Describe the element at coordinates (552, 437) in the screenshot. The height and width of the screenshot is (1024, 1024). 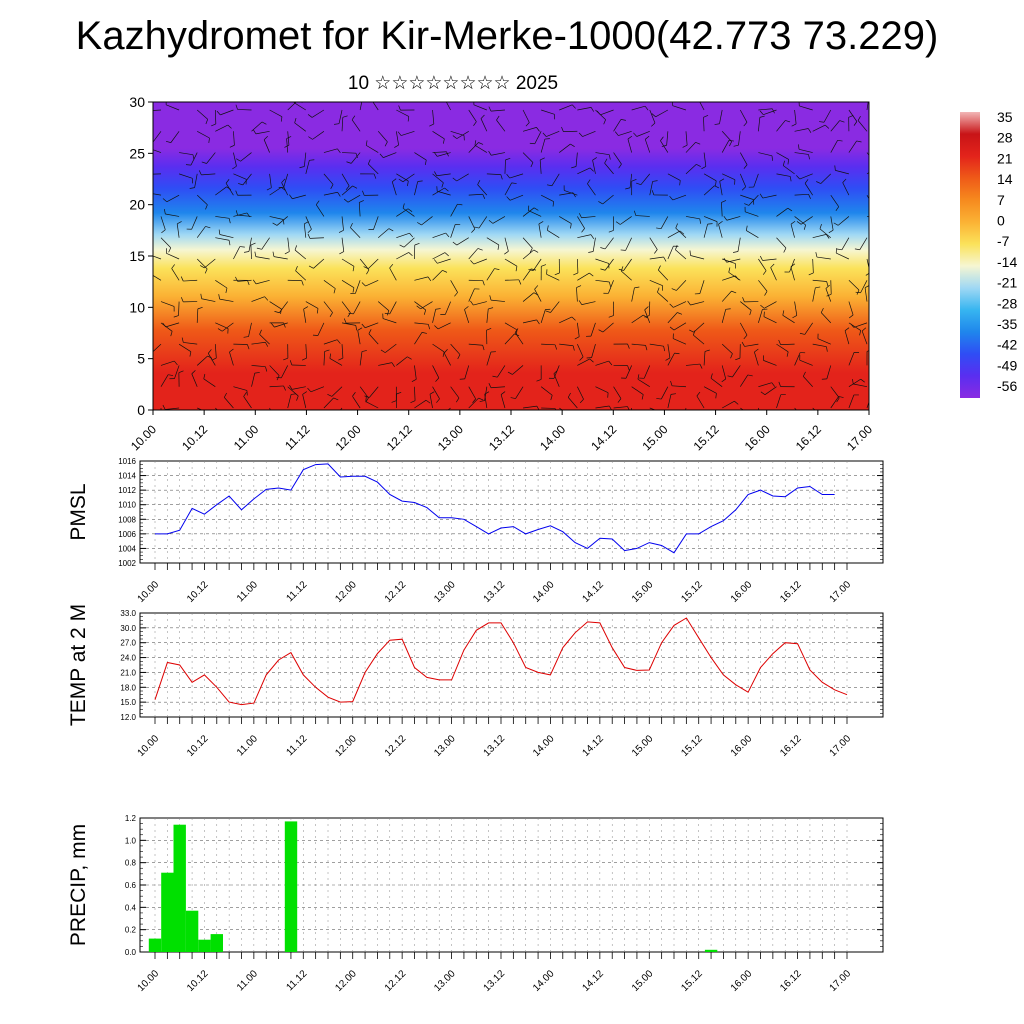
I see `x-tick-label: 14.00` at that location.